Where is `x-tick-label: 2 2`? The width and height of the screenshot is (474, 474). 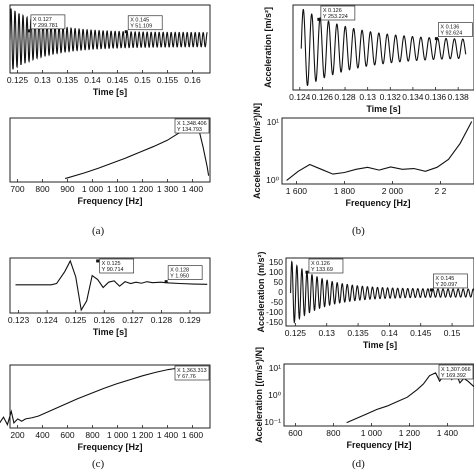 x-tick-label: 2 2 is located at coordinates (440, 191).